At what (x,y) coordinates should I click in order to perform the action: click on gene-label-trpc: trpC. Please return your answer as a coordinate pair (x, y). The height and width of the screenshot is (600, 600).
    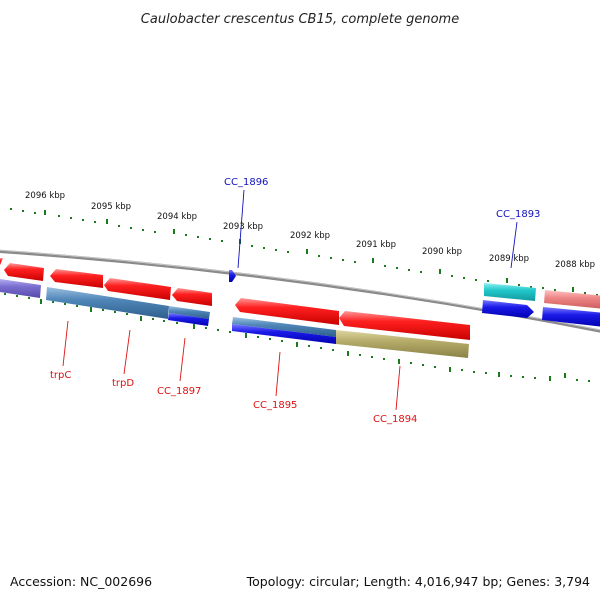
    Looking at the image, I should click on (60, 375).